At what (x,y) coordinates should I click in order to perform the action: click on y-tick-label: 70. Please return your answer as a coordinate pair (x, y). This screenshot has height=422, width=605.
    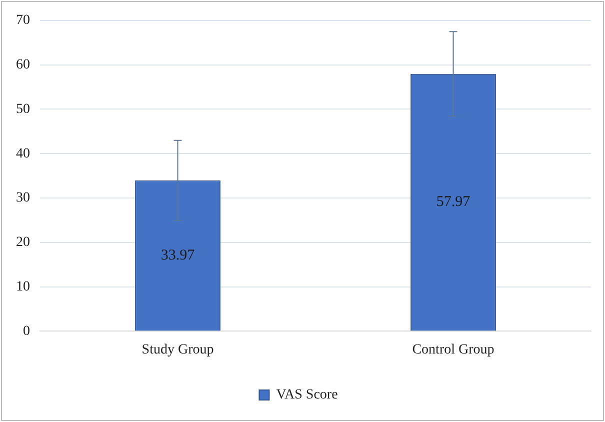
    Looking at the image, I should click on (23, 20).